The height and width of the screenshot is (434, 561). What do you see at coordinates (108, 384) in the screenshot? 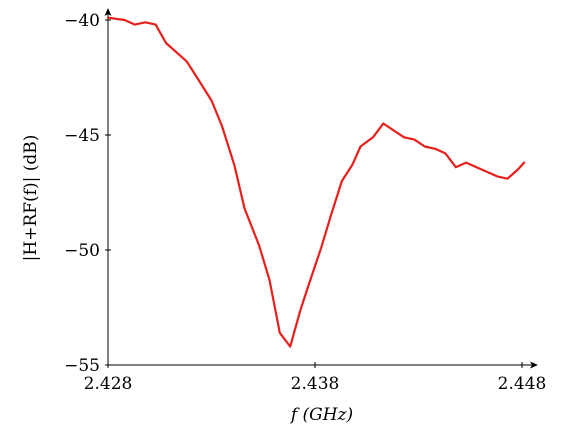
I see `x-tick-label: 2.428` at bounding box center [108, 384].